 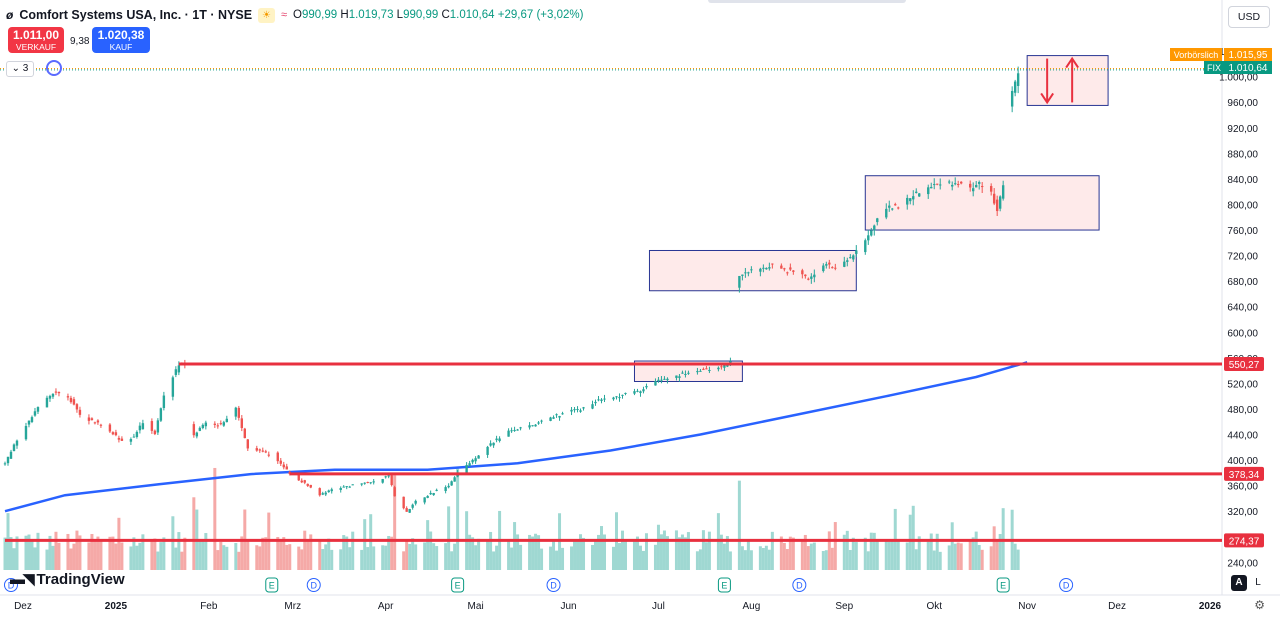 What do you see at coordinates (807, 1) in the screenshot?
I see `top-drag-handle` at bounding box center [807, 1].